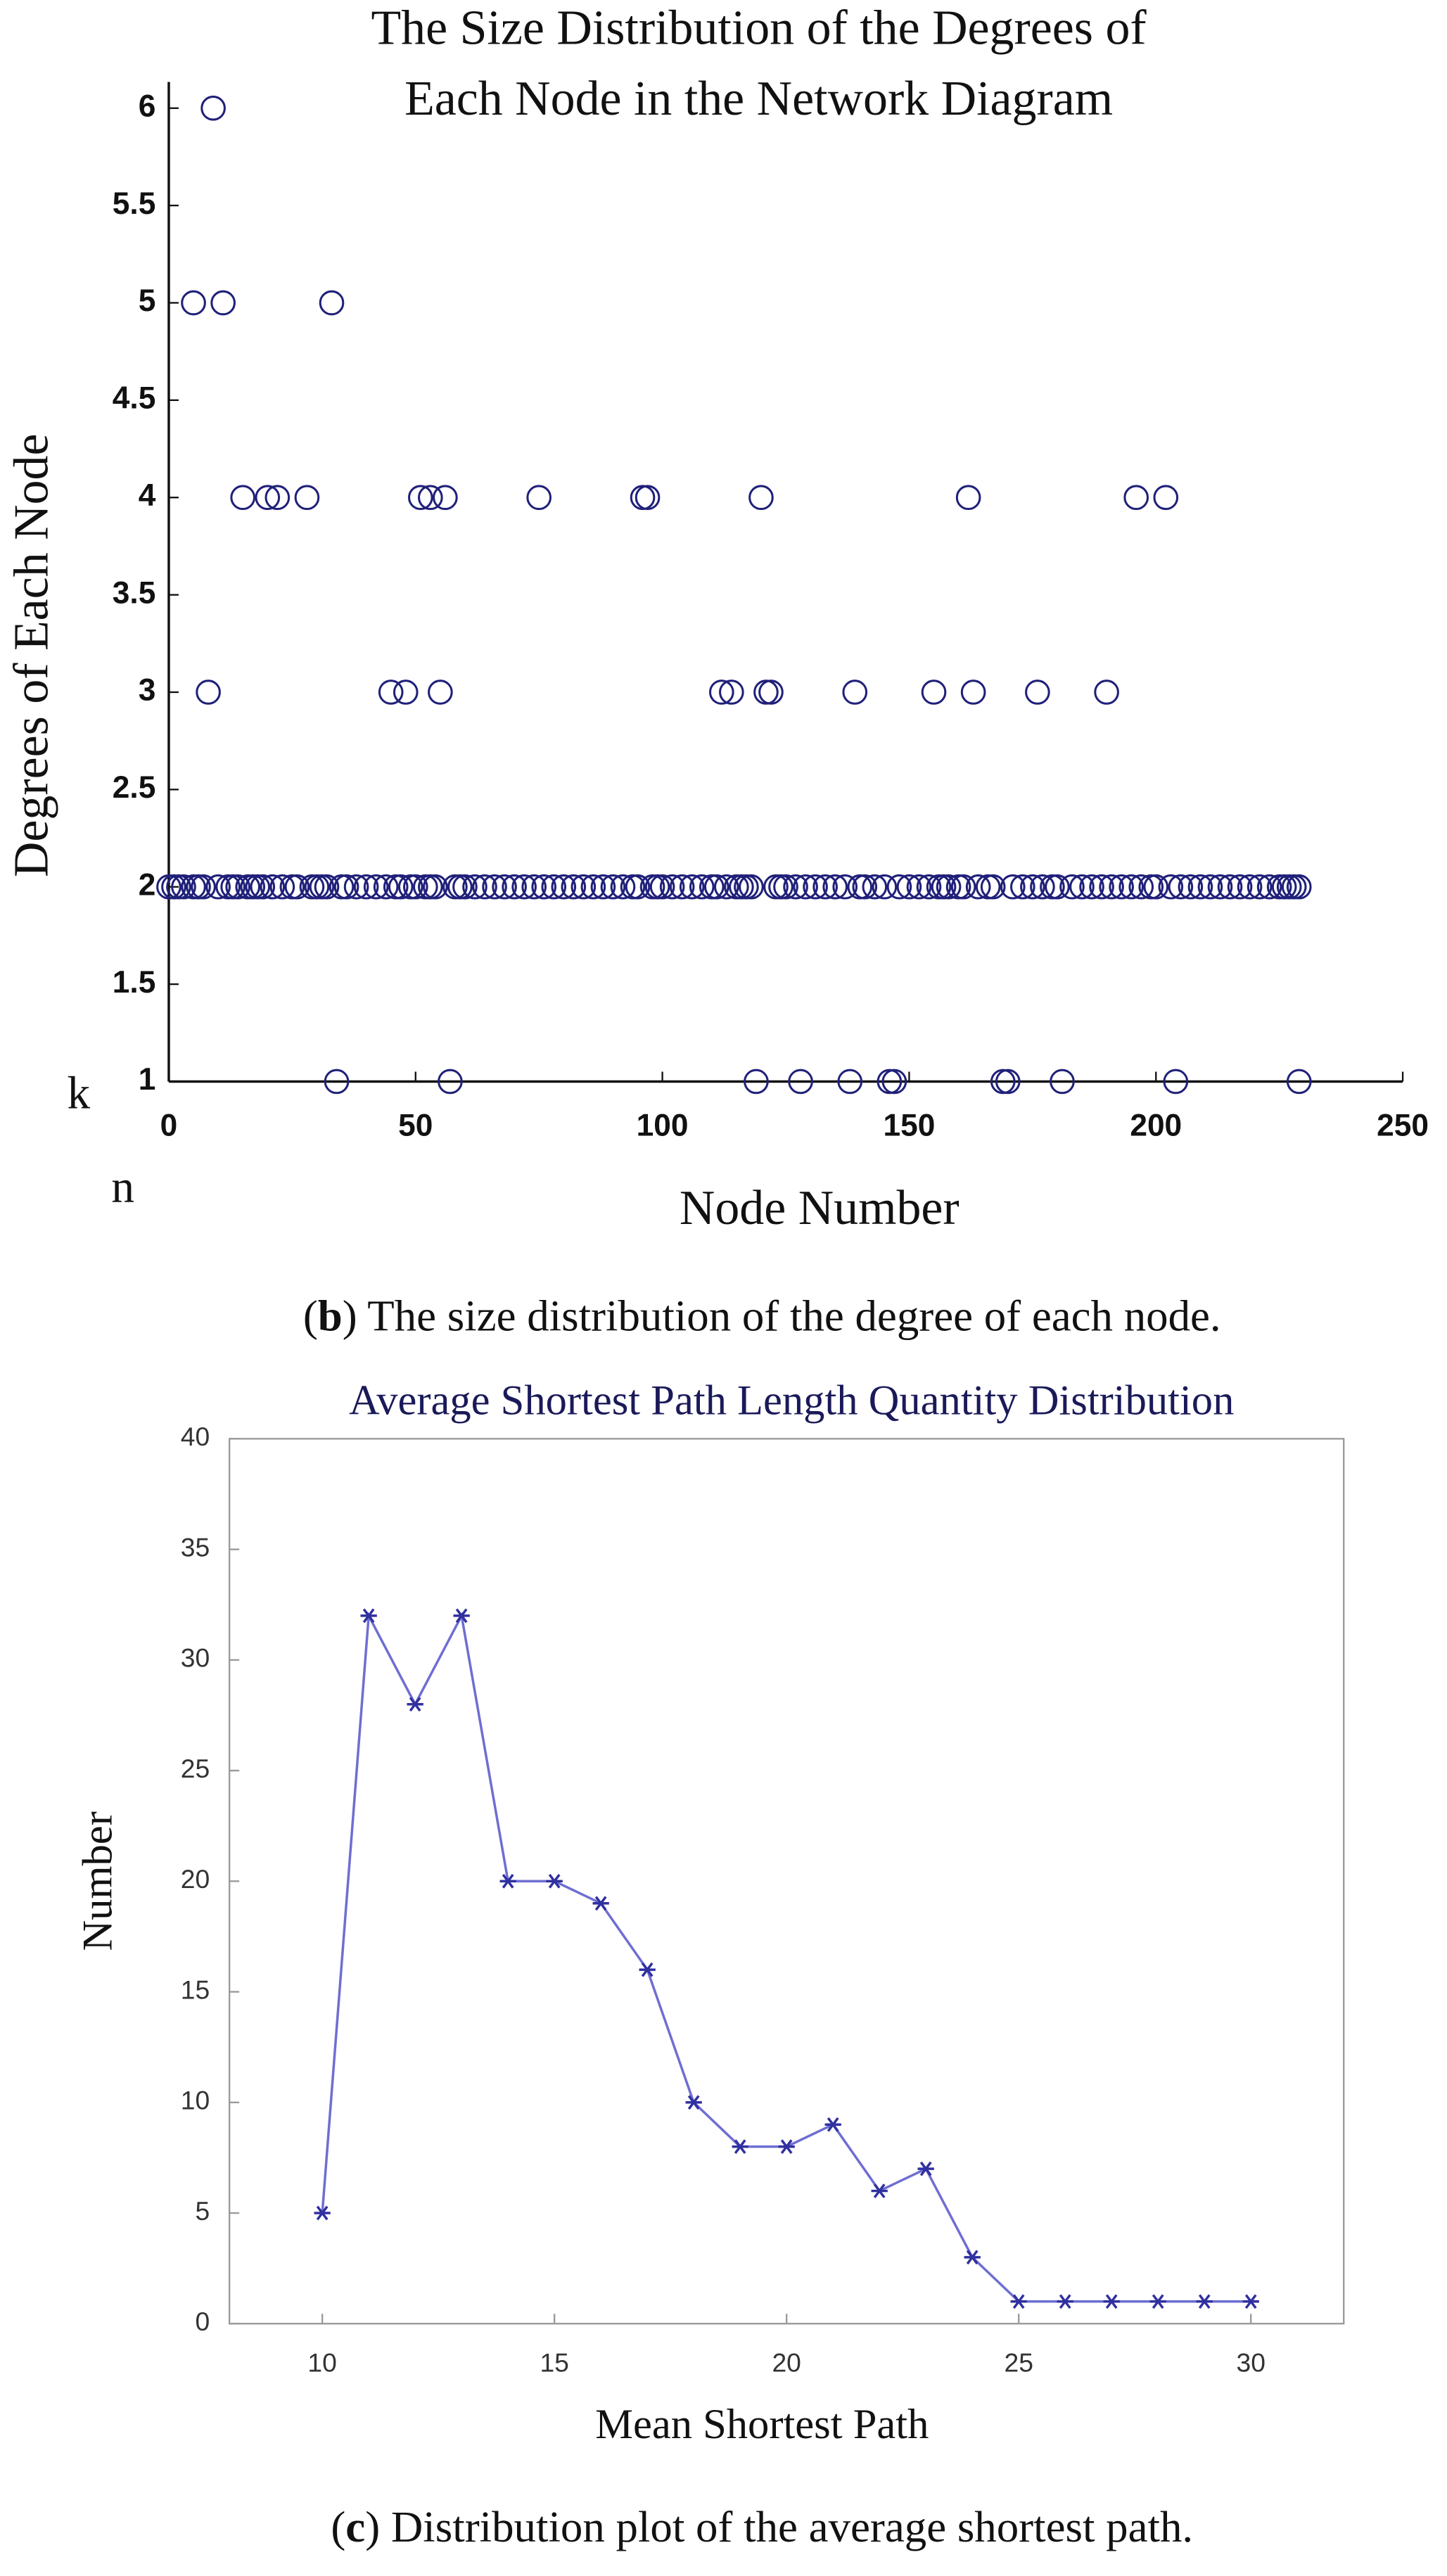 This screenshot has height=2576, width=1447. What do you see at coordinates (202, 2321) in the screenshot?
I see `y-tick-label: 0` at bounding box center [202, 2321].